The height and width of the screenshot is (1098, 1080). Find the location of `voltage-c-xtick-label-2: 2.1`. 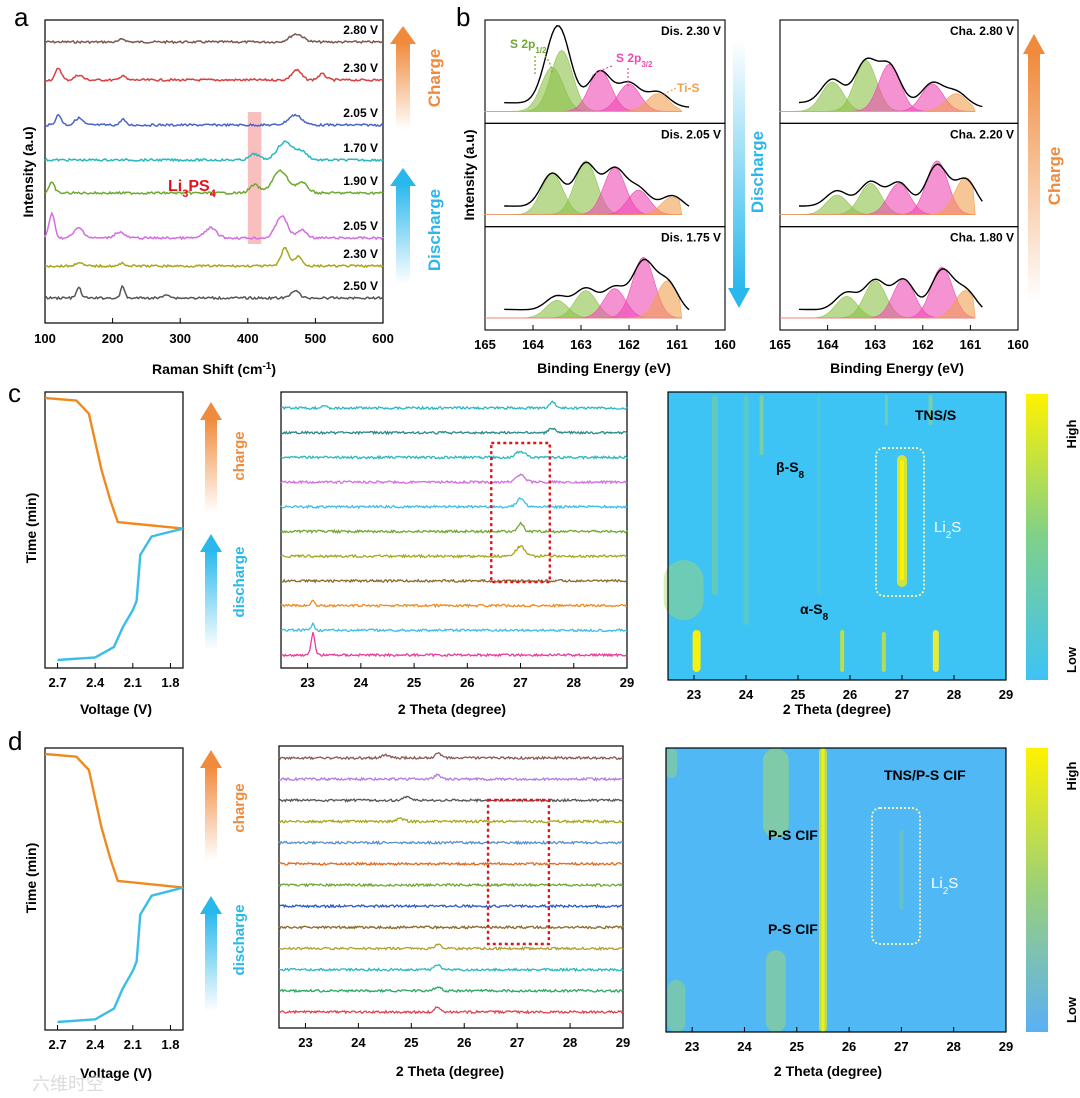

voltage-c-xtick-label-2: 2.1 is located at coordinates (133, 682).